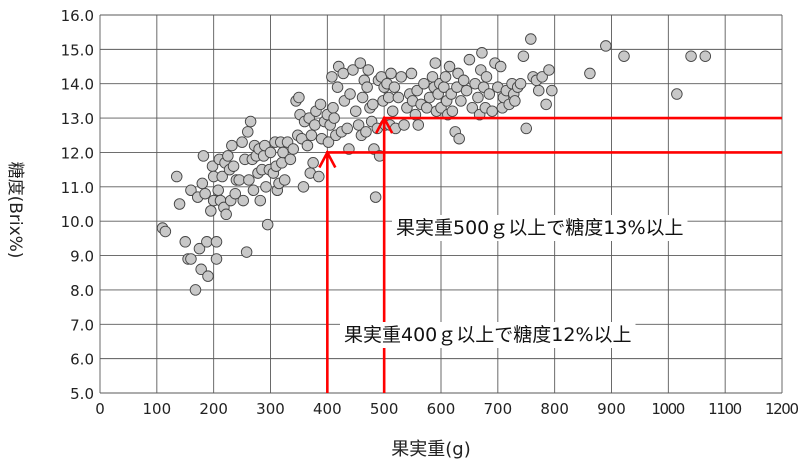 The width and height of the screenshot is (800, 467). Describe the element at coordinates (498, 409) in the screenshot. I see `x-tick-label: 700` at that location.